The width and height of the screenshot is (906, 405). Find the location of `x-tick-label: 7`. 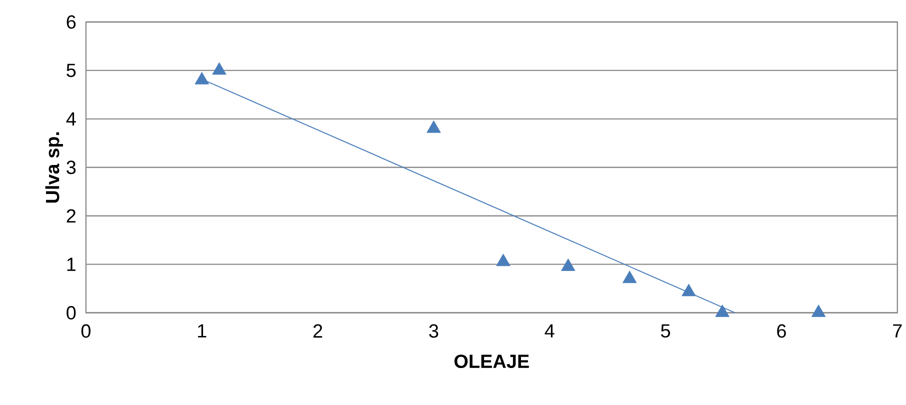

x-tick-label: 7 is located at coordinates (897, 331).